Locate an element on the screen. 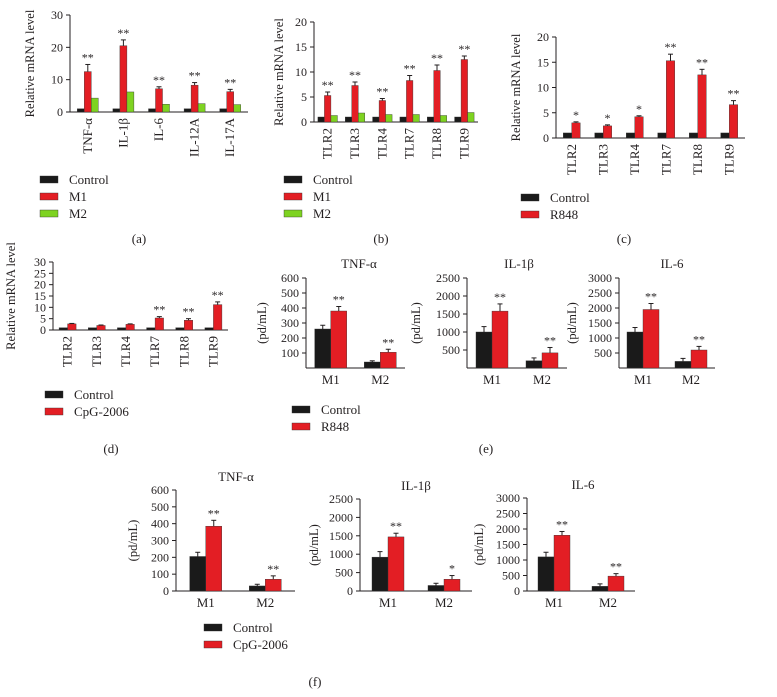  y-tick-label: 3000 is located at coordinates (508, 498).